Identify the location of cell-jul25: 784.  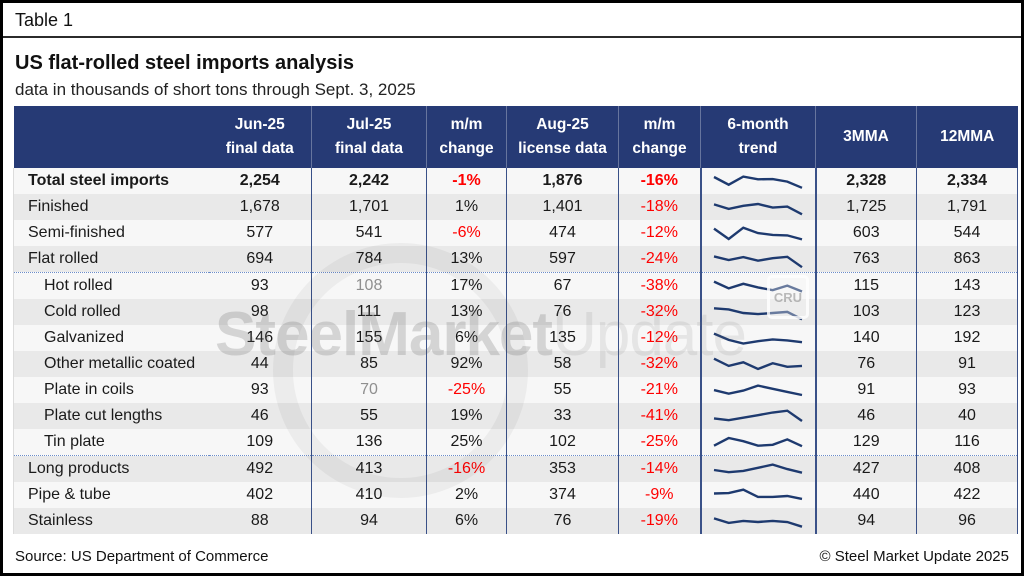
(369, 259).